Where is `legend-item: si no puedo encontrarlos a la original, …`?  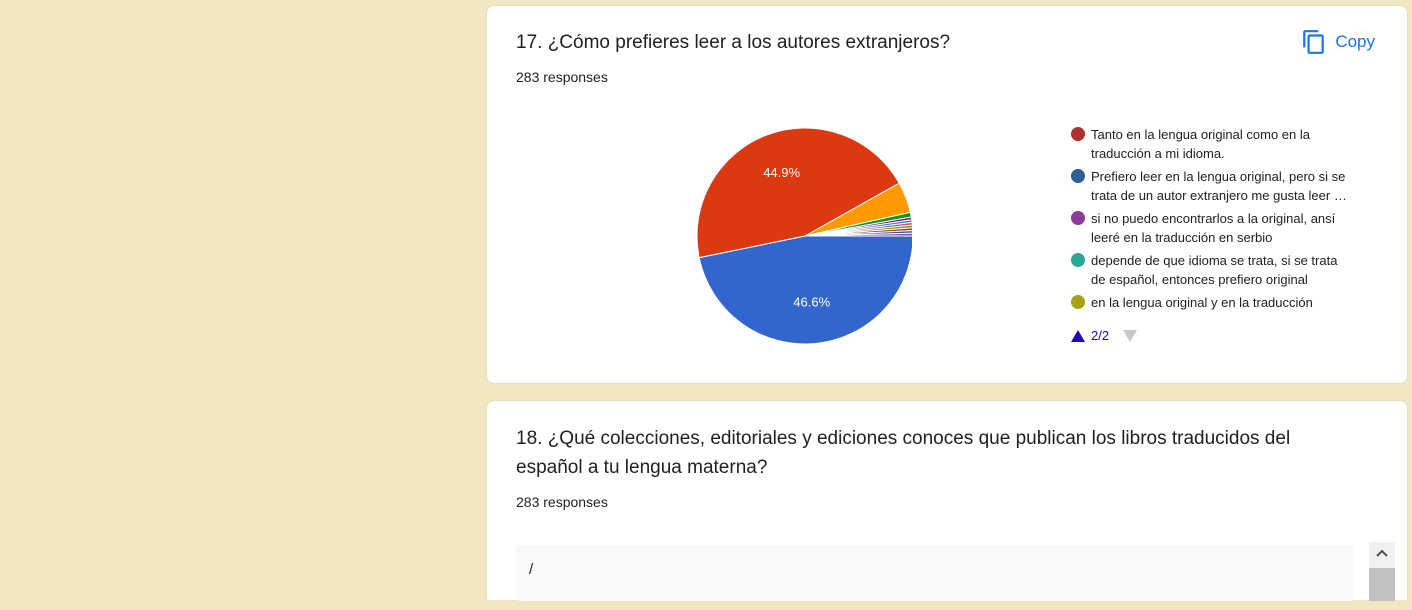 legend-item: si no puedo encontrarlos a la original, … is located at coordinates (1211, 228).